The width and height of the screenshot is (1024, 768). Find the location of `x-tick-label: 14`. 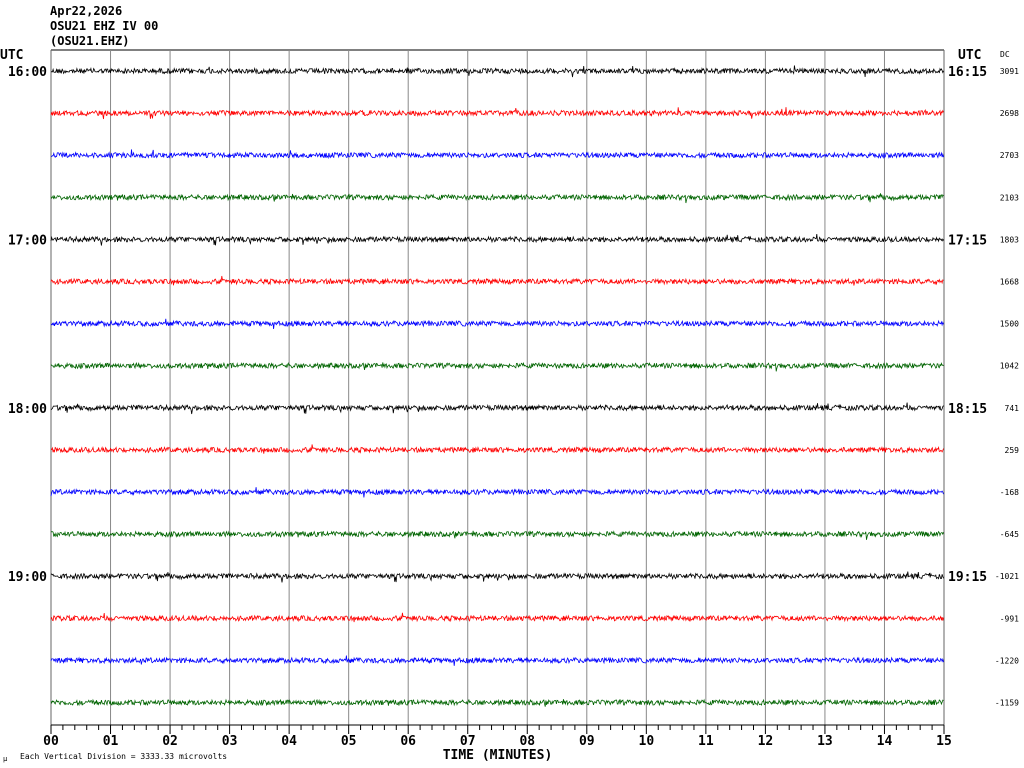

x-tick-label: 14 is located at coordinates (885, 741).